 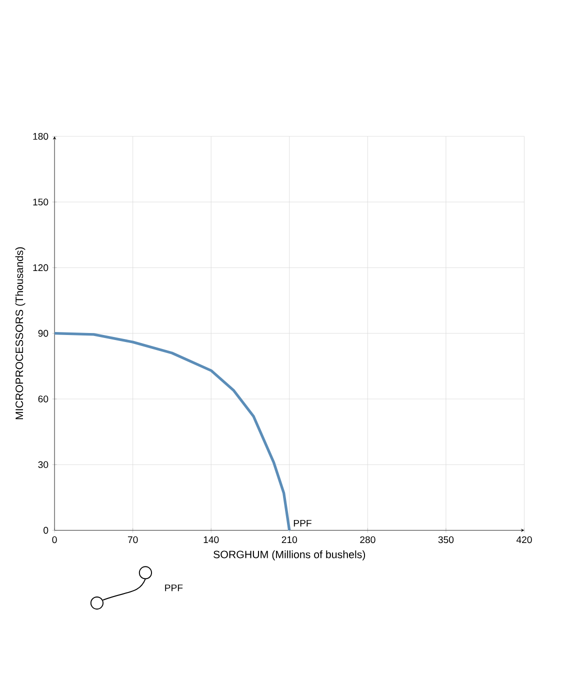 I want to click on y-tick-label: 0, so click(x=46, y=530).